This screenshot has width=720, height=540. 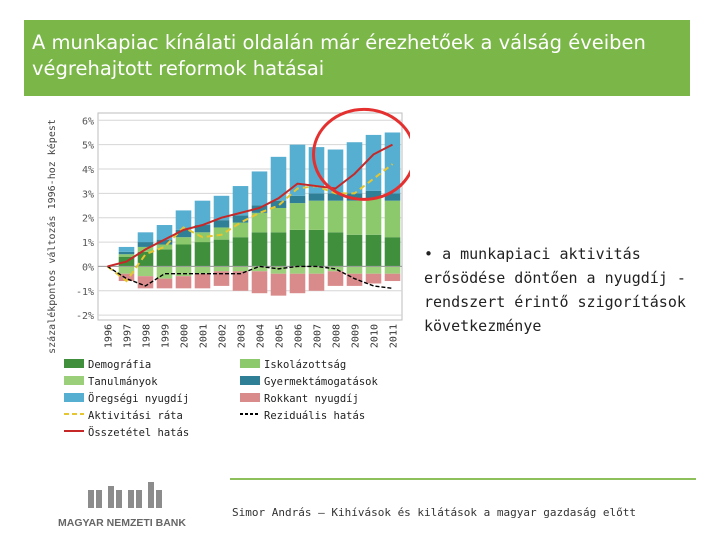 I want to click on y-tick-label: 5%, so click(x=88, y=146).